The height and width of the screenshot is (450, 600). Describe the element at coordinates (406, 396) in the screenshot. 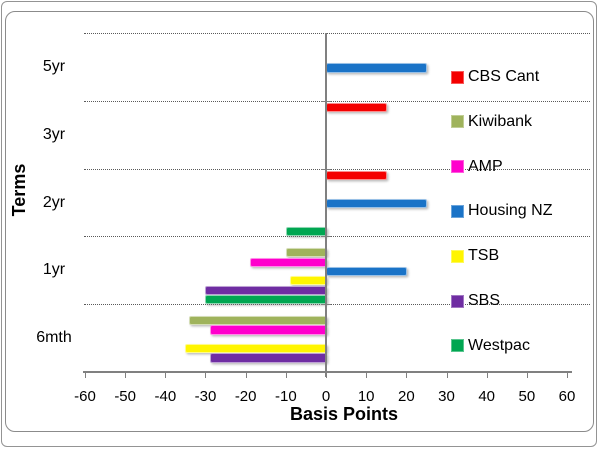

I see `x-tick-label: 20` at that location.